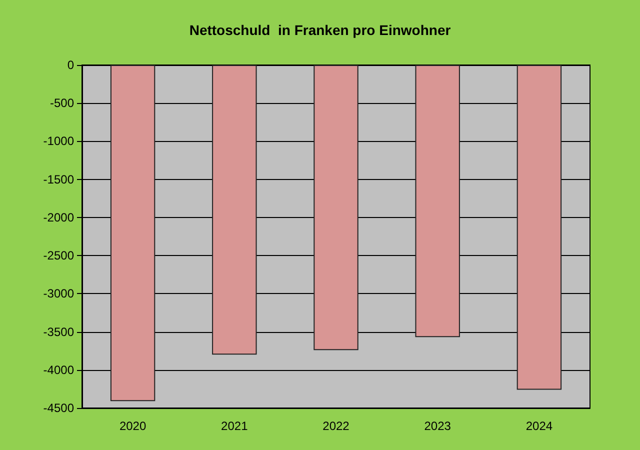  I want to click on y-tick-label: -4000, so click(58, 369).